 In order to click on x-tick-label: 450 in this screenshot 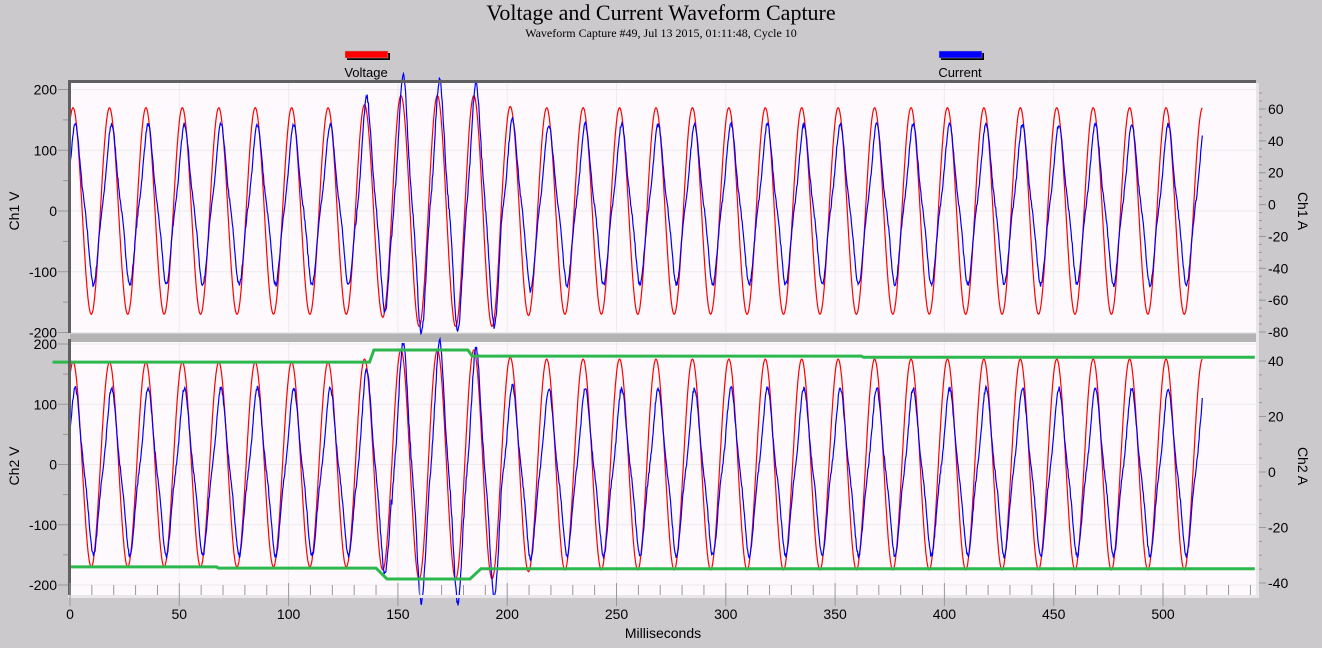, I will do `click(1054, 614)`.